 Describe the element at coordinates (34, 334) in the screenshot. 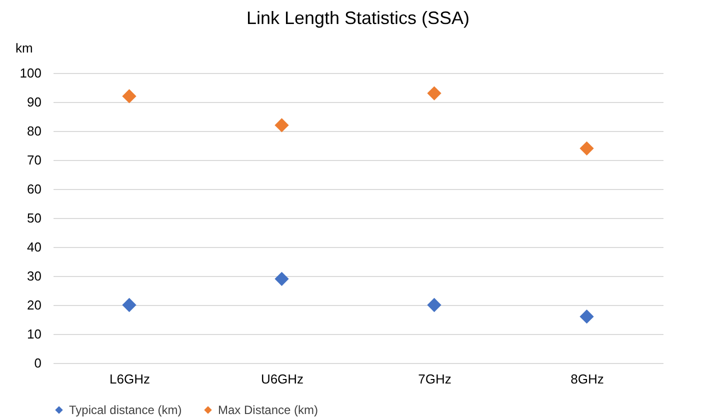

I see `y-tick-label: 10` at that location.